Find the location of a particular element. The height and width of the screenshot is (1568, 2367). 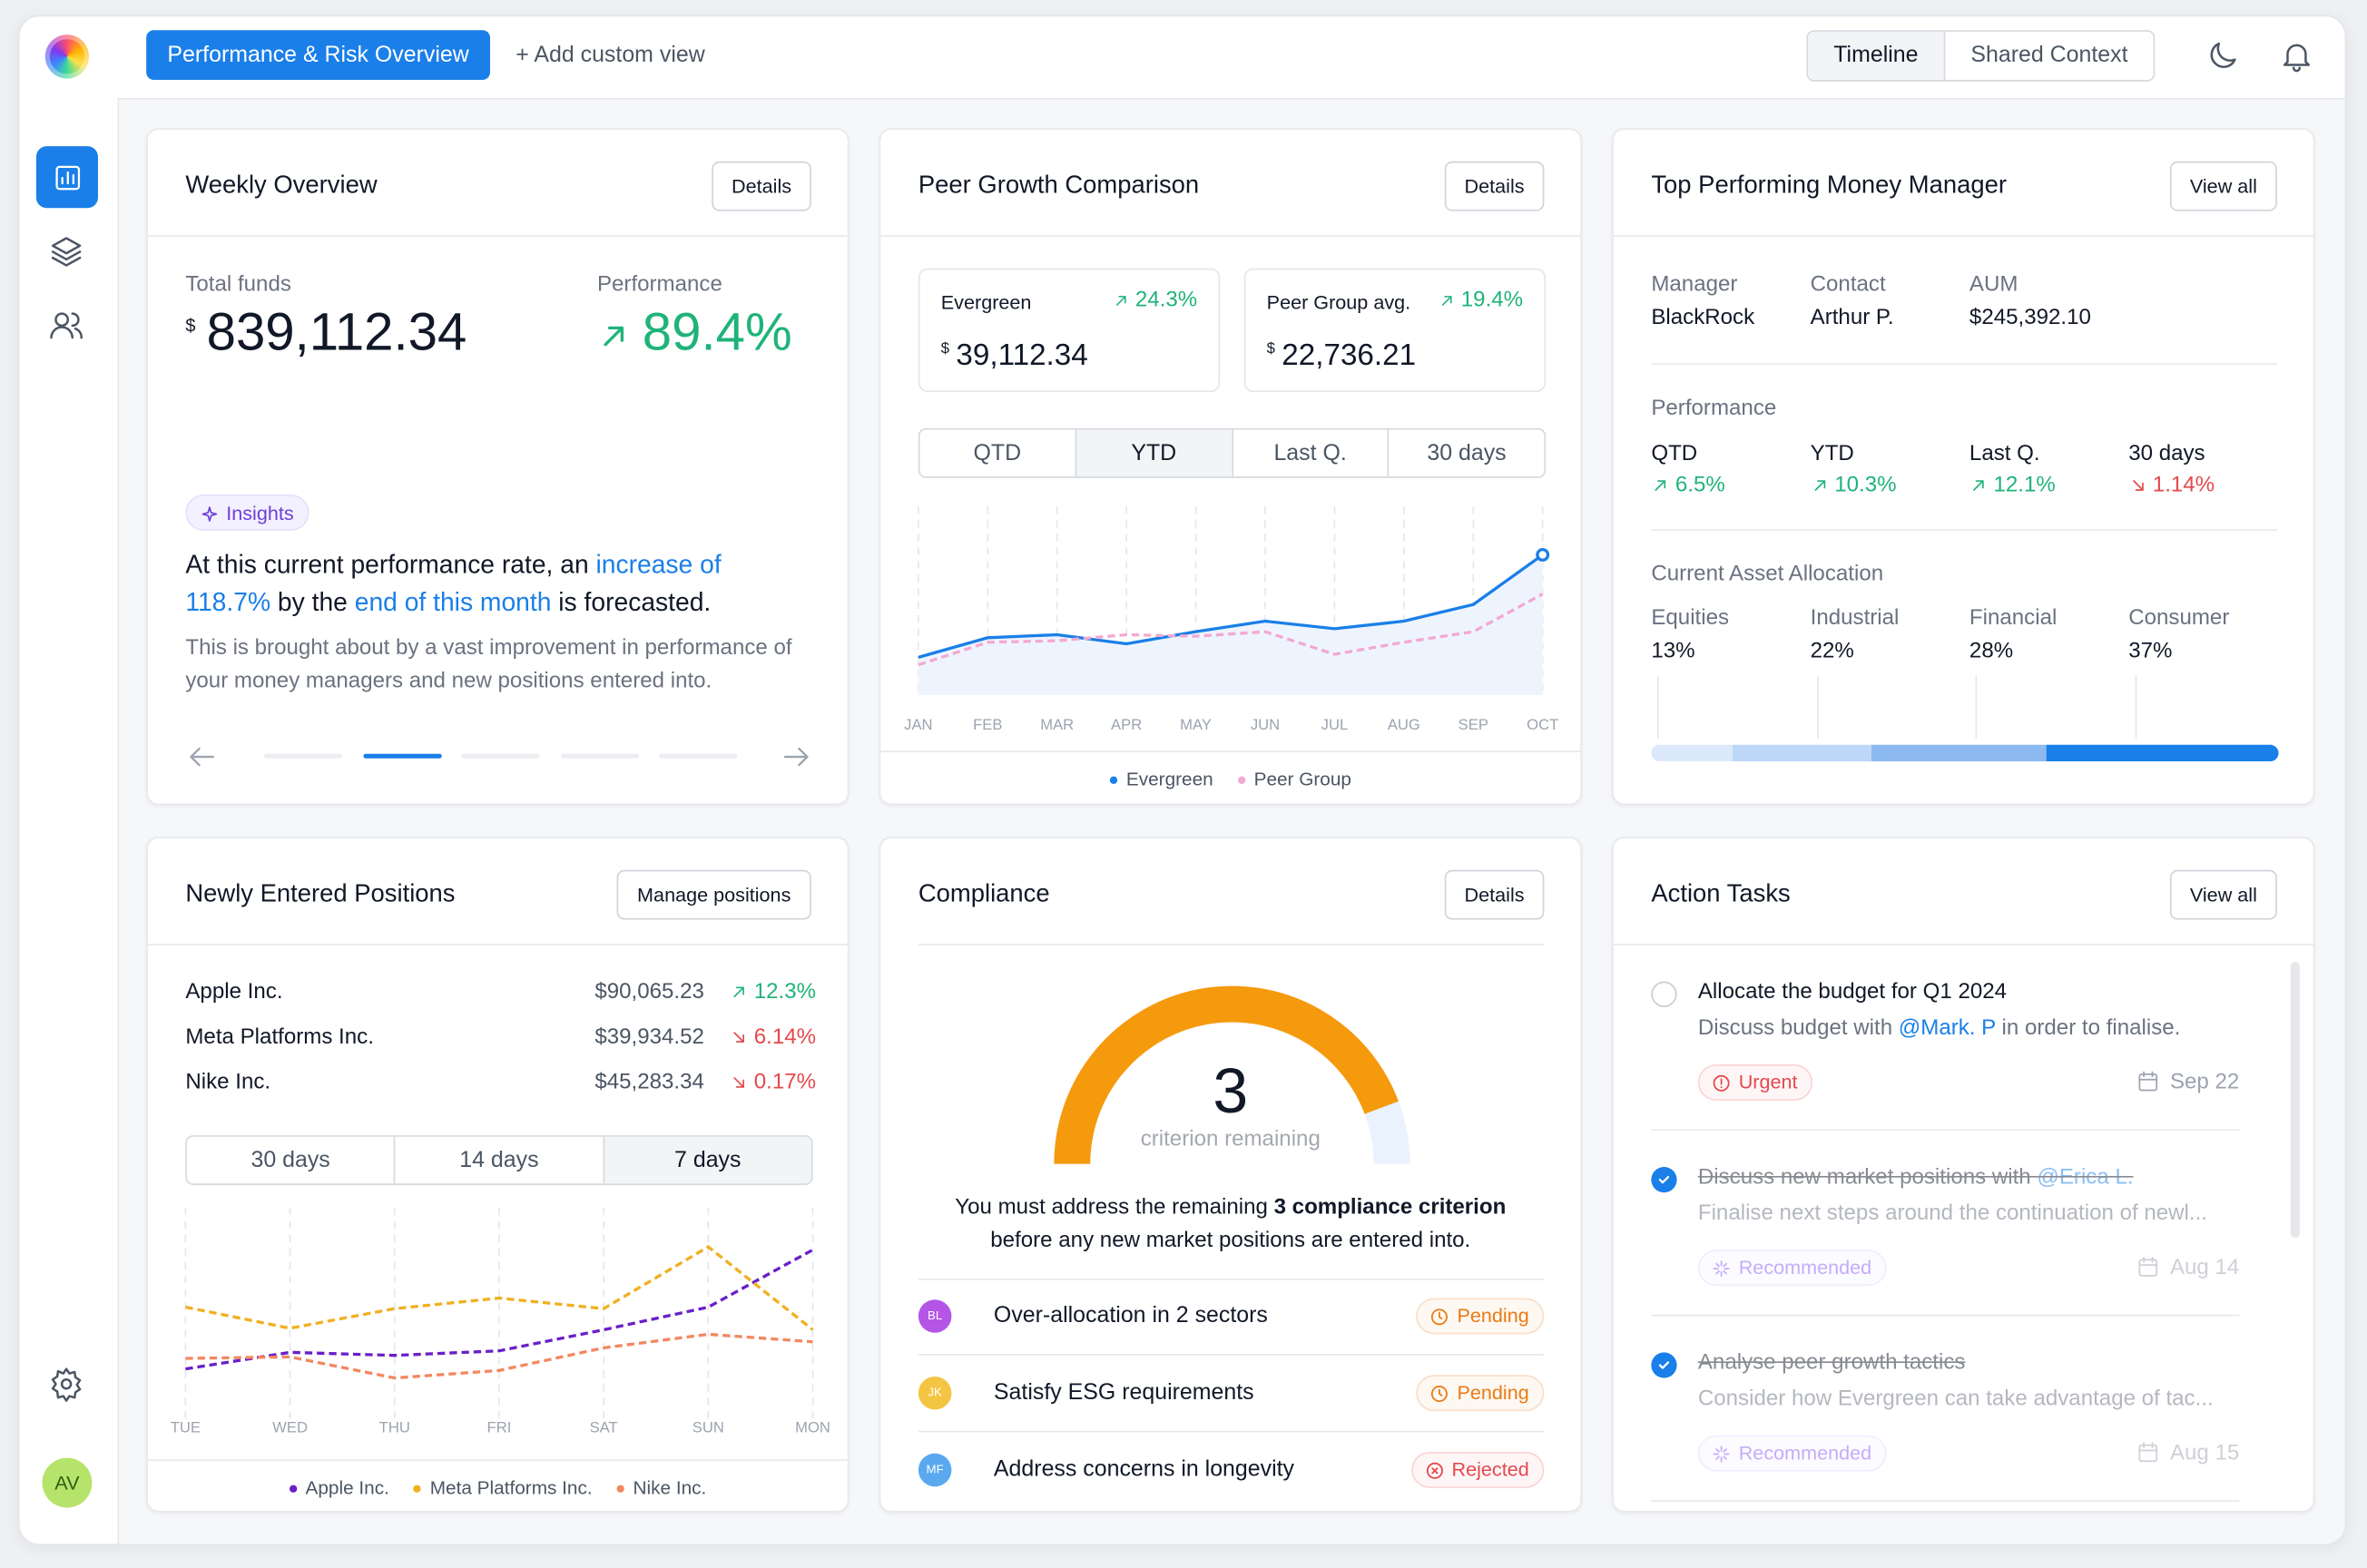

period-option: QTD is located at coordinates (997, 453).